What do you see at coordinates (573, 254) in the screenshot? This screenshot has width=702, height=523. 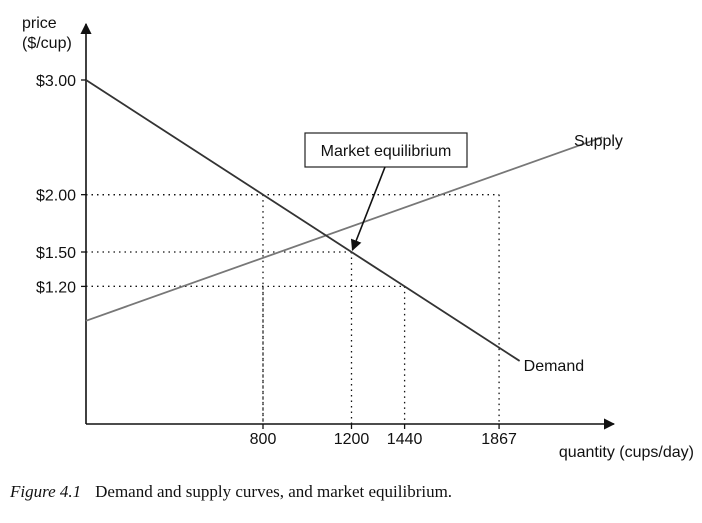 I see `series-labels: Supply Demand` at bounding box center [573, 254].